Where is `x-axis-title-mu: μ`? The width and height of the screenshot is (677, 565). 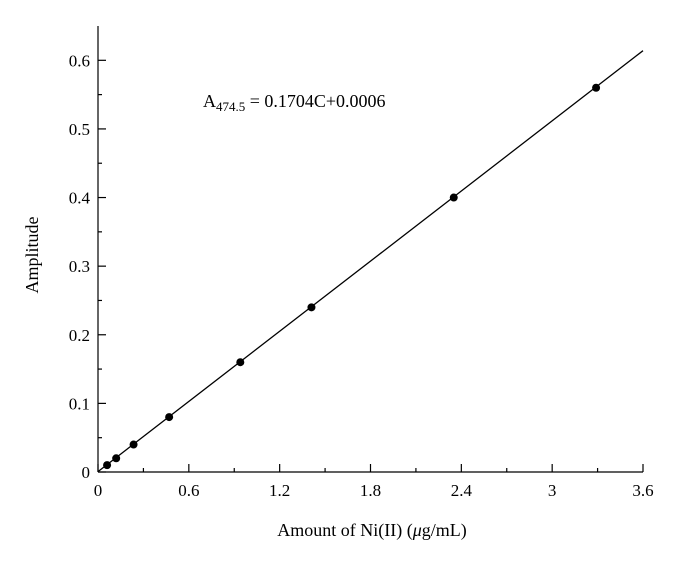
x-axis-title-mu: μ is located at coordinates (417, 530).